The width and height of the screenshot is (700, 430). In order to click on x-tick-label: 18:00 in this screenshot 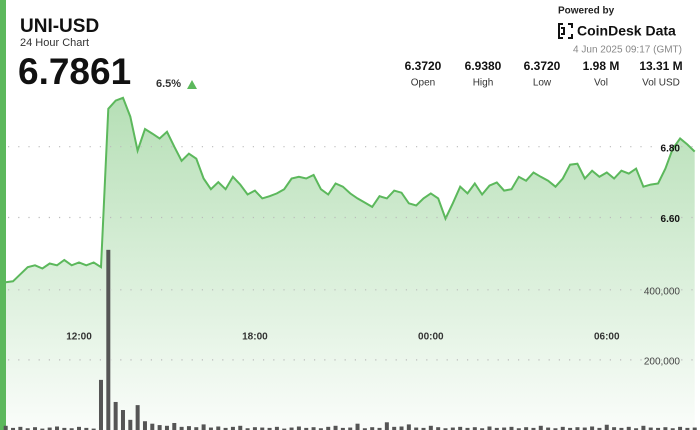, I will do `click(255, 337)`.